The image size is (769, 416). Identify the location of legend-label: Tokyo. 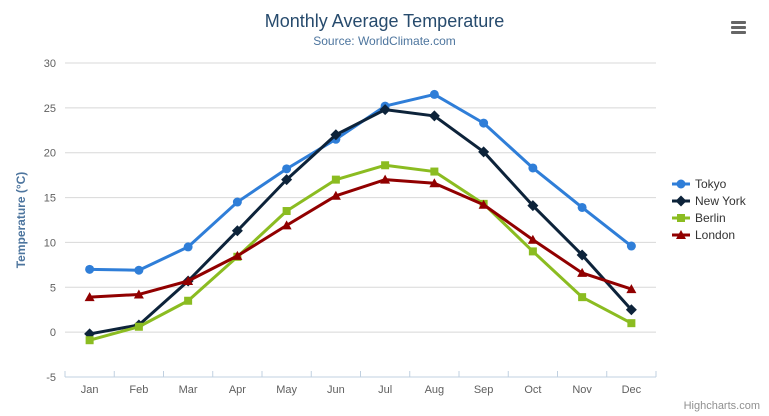
(711, 183).